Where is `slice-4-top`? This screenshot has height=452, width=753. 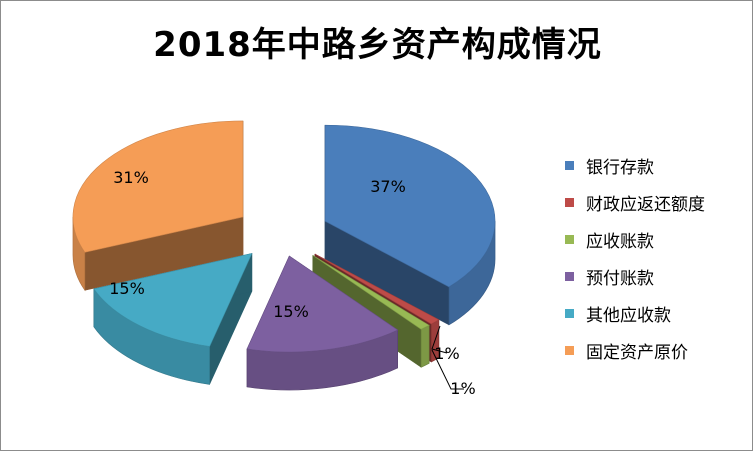
slice-4-top is located at coordinates (322, 304).